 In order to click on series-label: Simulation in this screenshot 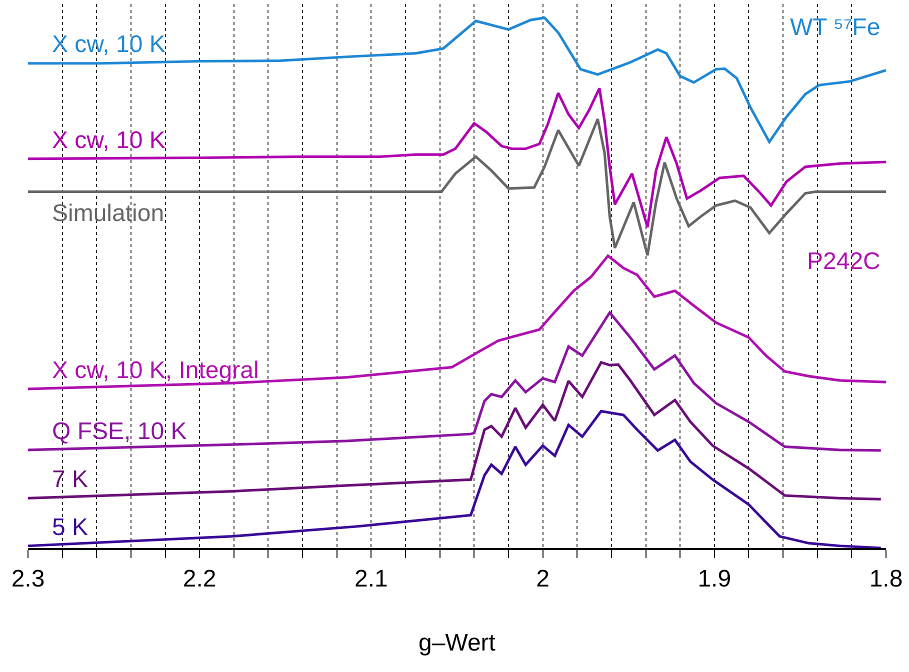, I will do `click(108, 213)`.